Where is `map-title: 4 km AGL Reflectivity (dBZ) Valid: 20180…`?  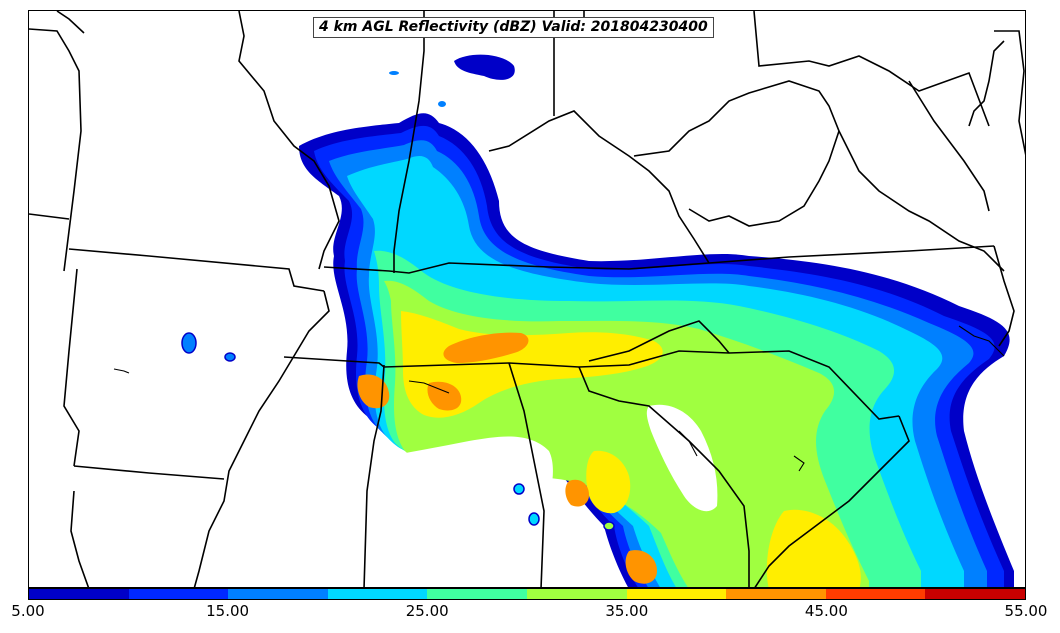
map-title: 4 km AGL Reflectivity (dBZ) Valid: 20180… is located at coordinates (513, 27).